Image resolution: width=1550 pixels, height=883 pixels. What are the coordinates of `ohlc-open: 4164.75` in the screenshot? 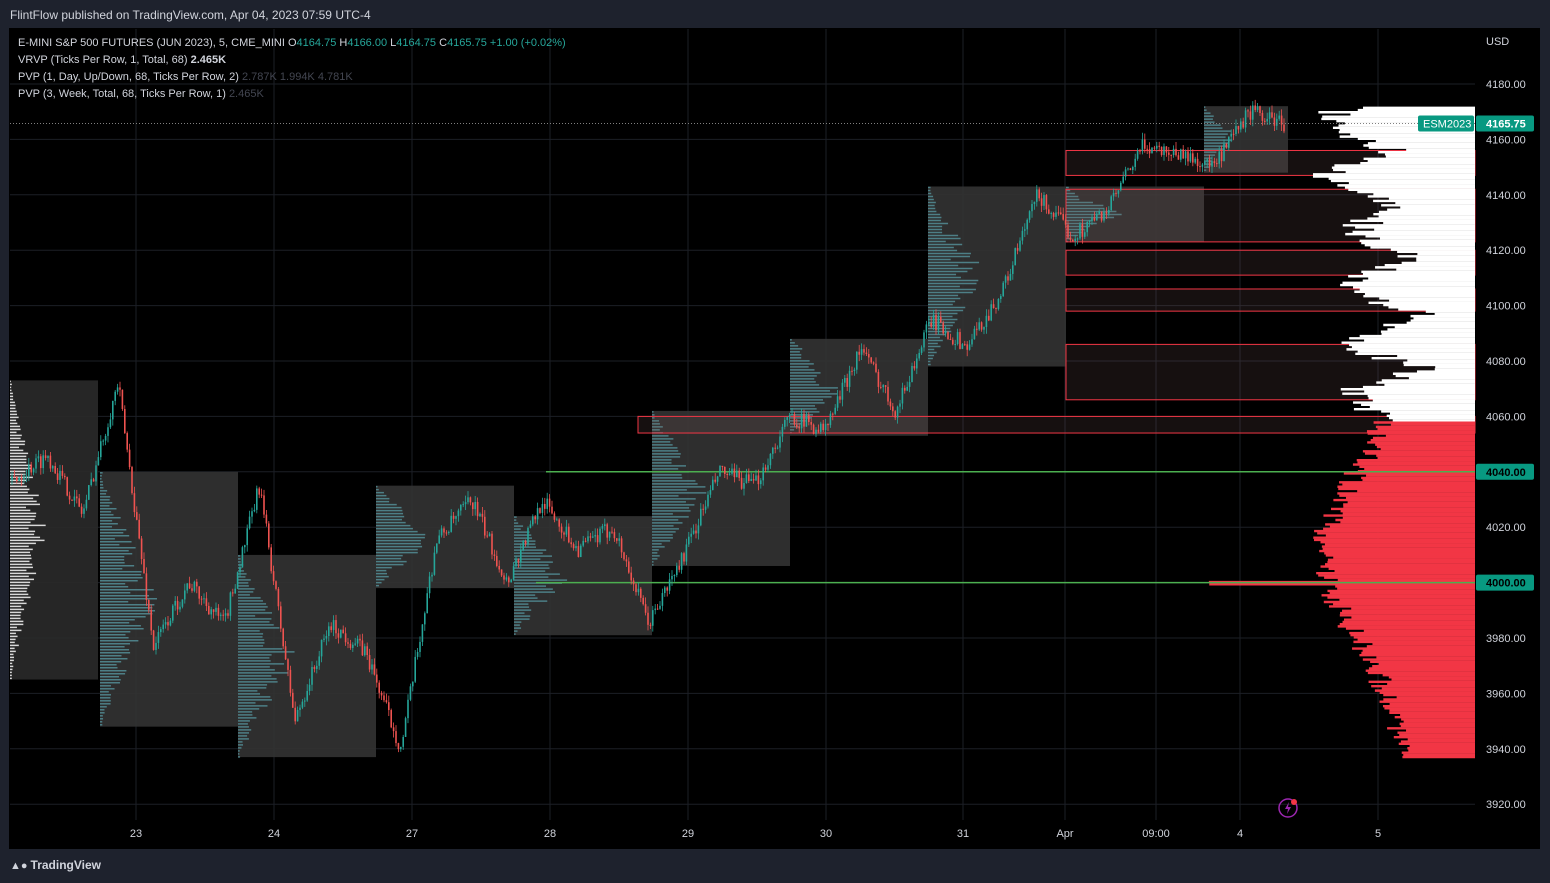 It's located at (316, 43).